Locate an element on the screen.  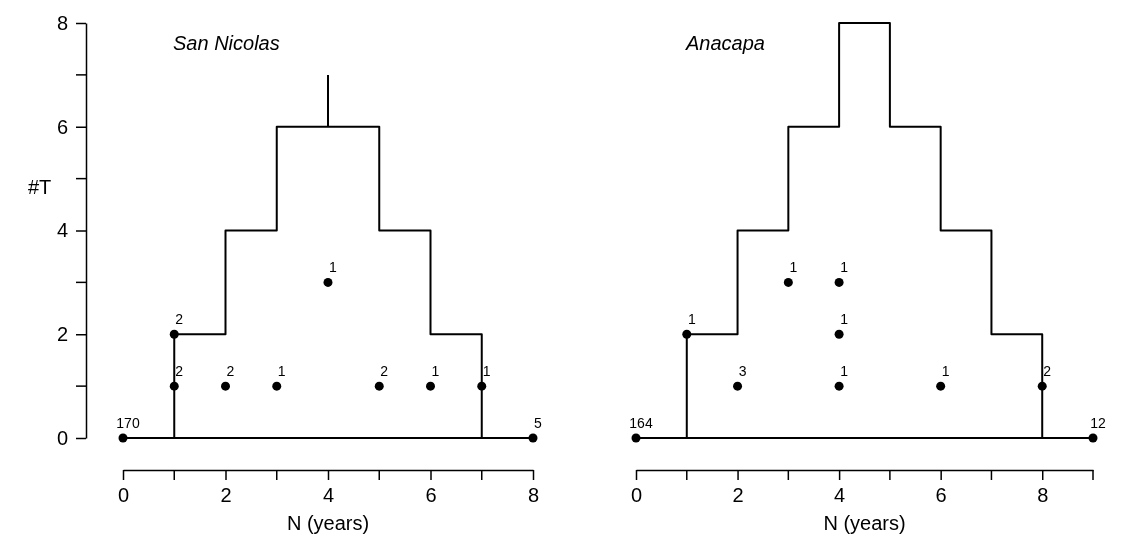
annotation: 5 is located at coordinates (538, 423).